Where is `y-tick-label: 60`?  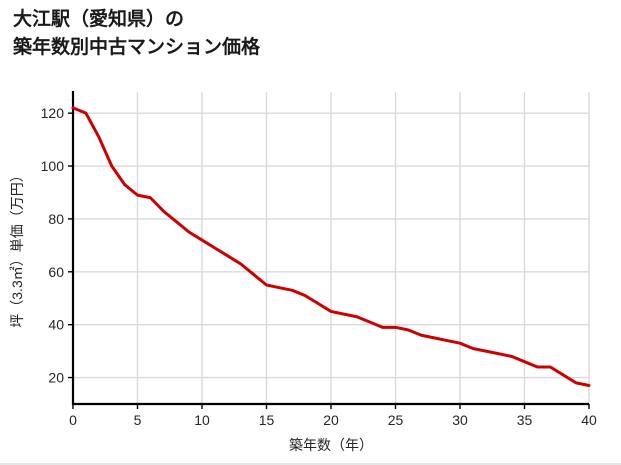
y-tick-label: 60 is located at coordinates (56, 272).